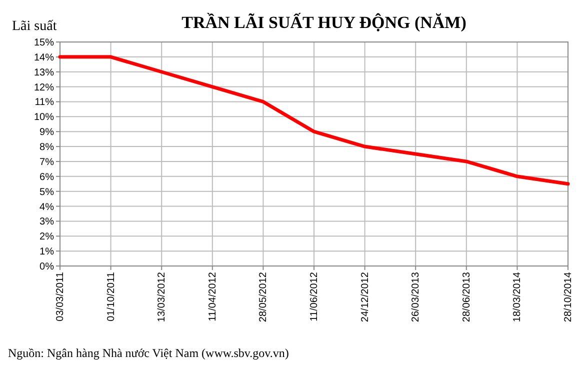 The image size is (581, 369). I want to click on y-tick-label: 5%, so click(47, 192).